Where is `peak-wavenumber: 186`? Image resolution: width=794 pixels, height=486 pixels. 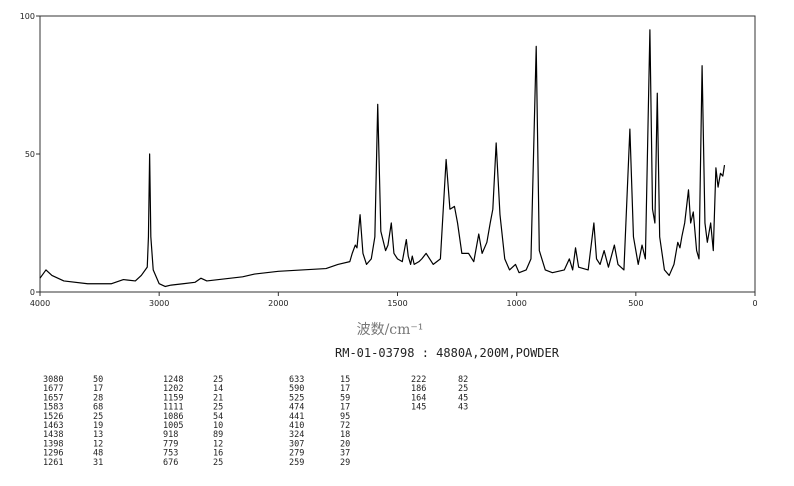
peak-wavenumber: 186 is located at coordinates (418, 389).